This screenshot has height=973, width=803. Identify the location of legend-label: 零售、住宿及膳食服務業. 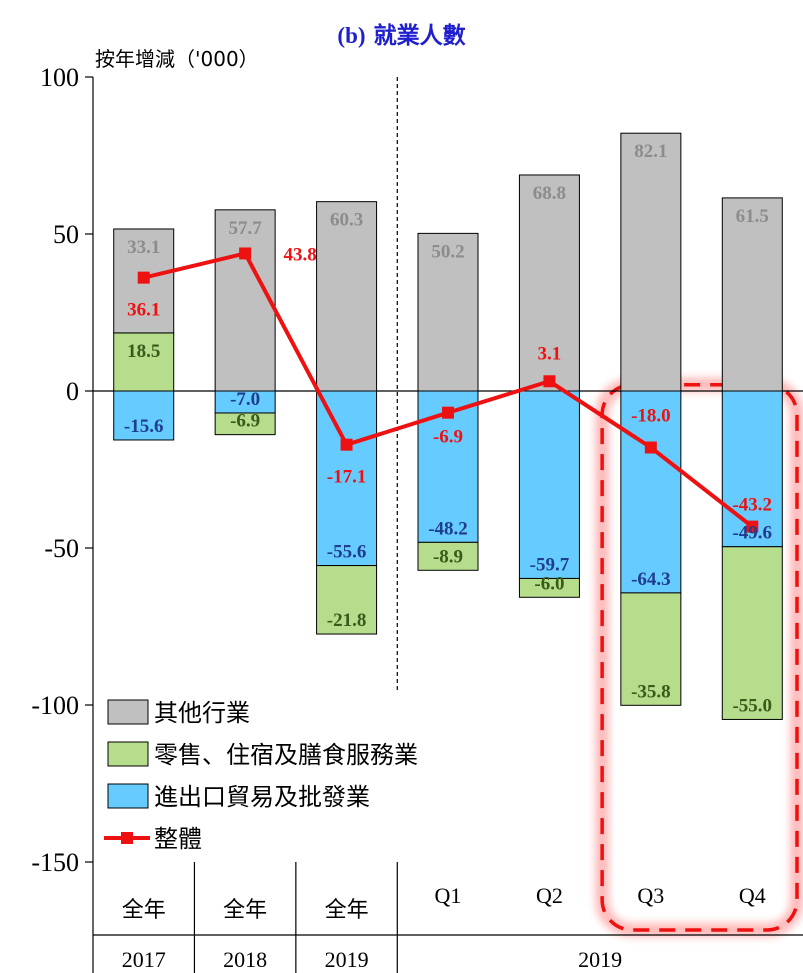
(286, 755).